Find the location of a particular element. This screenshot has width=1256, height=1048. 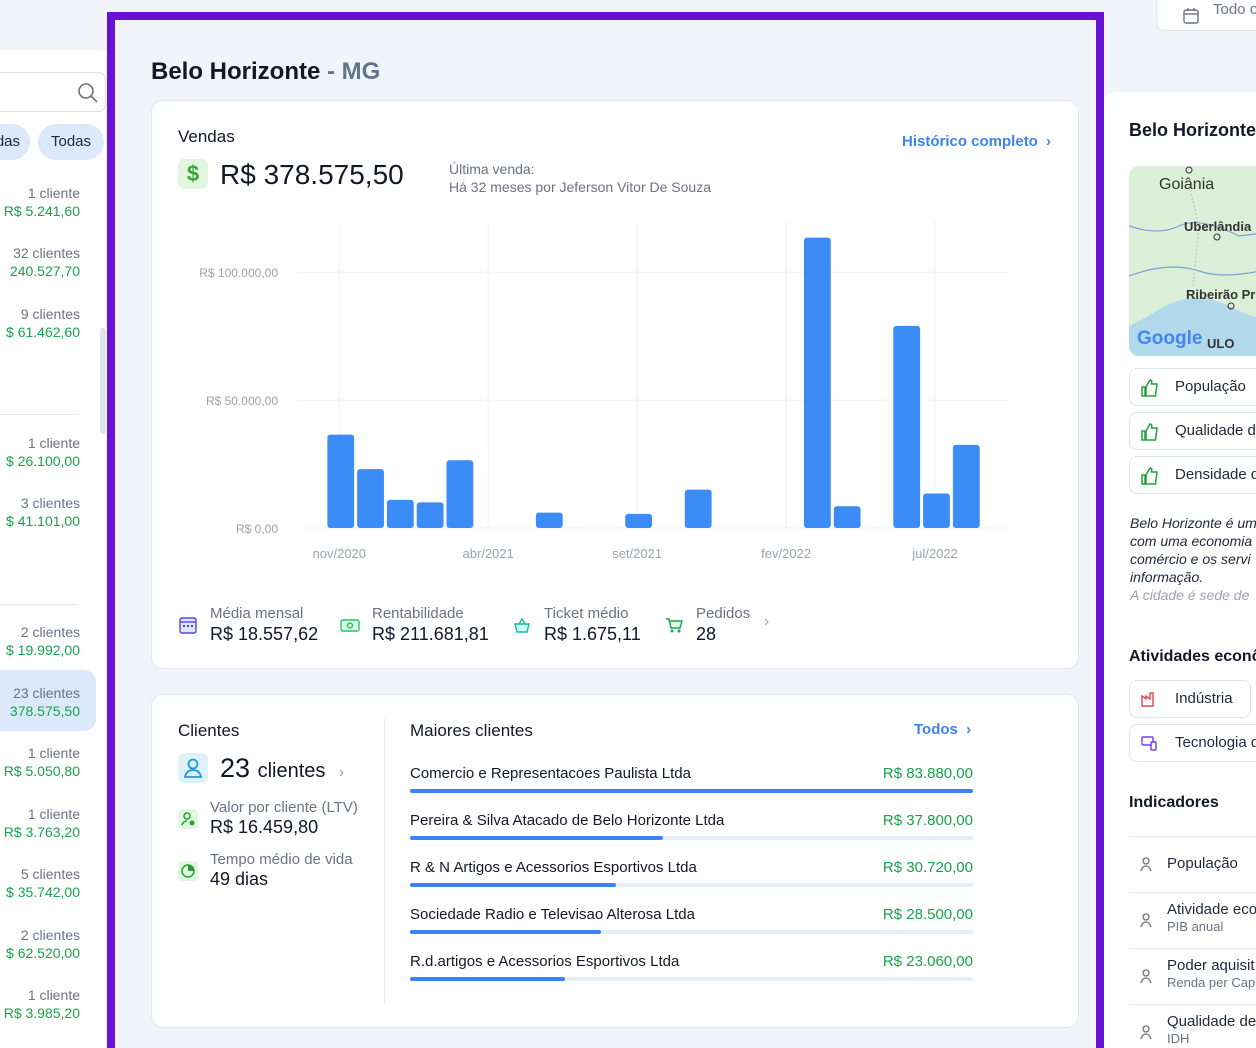

stat-label: Média mensal is located at coordinates (257, 613).